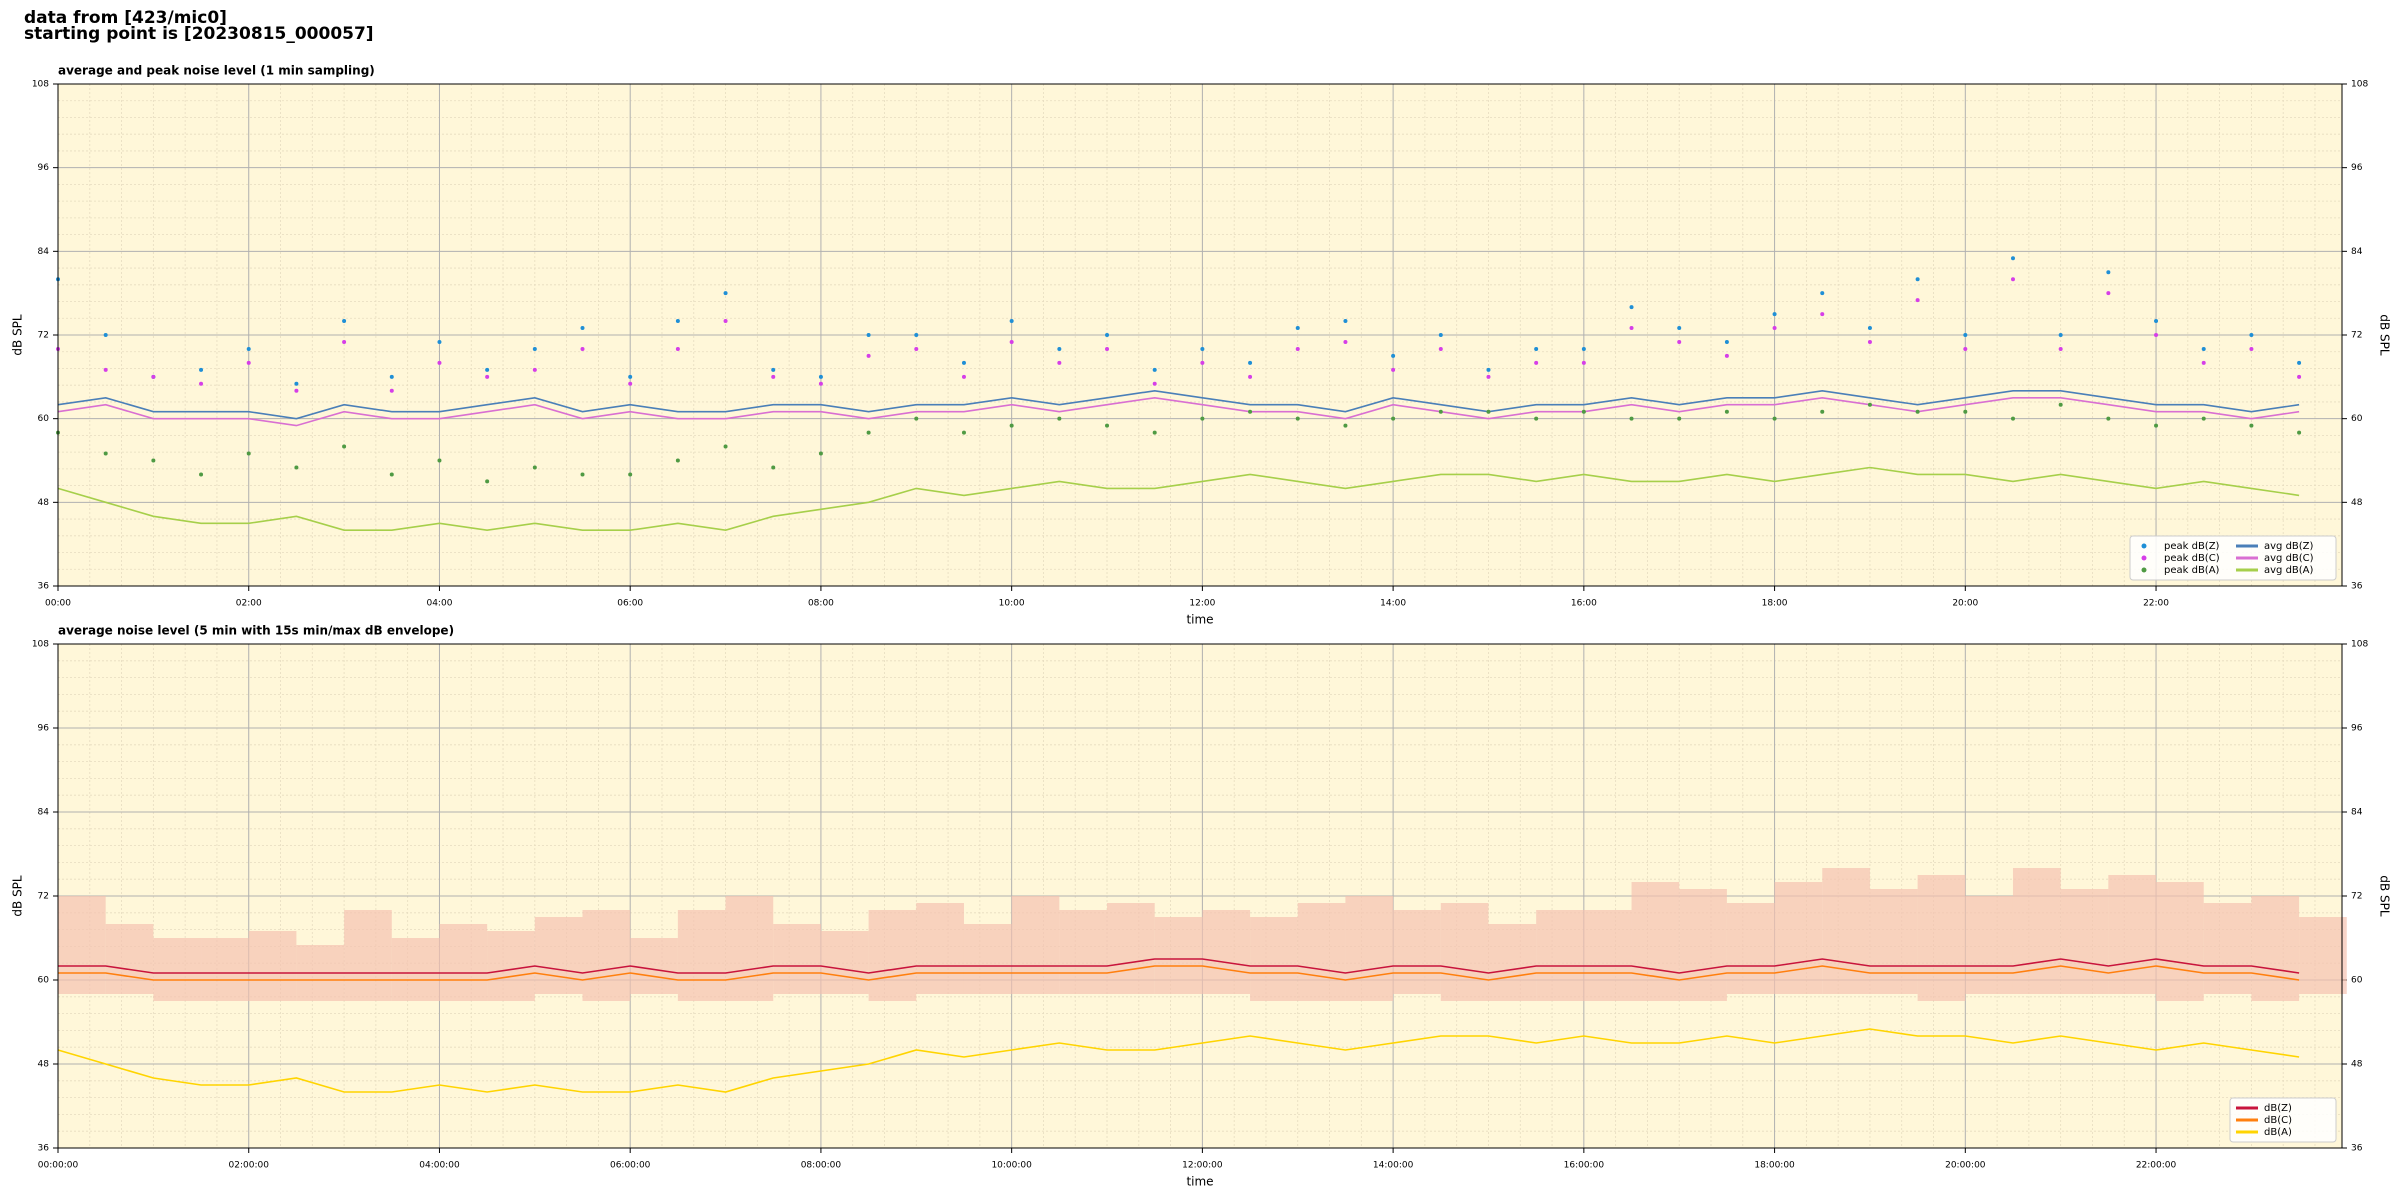  What do you see at coordinates (44, 168) in the screenshot?
I see `y-tick-label: 96` at bounding box center [44, 168].